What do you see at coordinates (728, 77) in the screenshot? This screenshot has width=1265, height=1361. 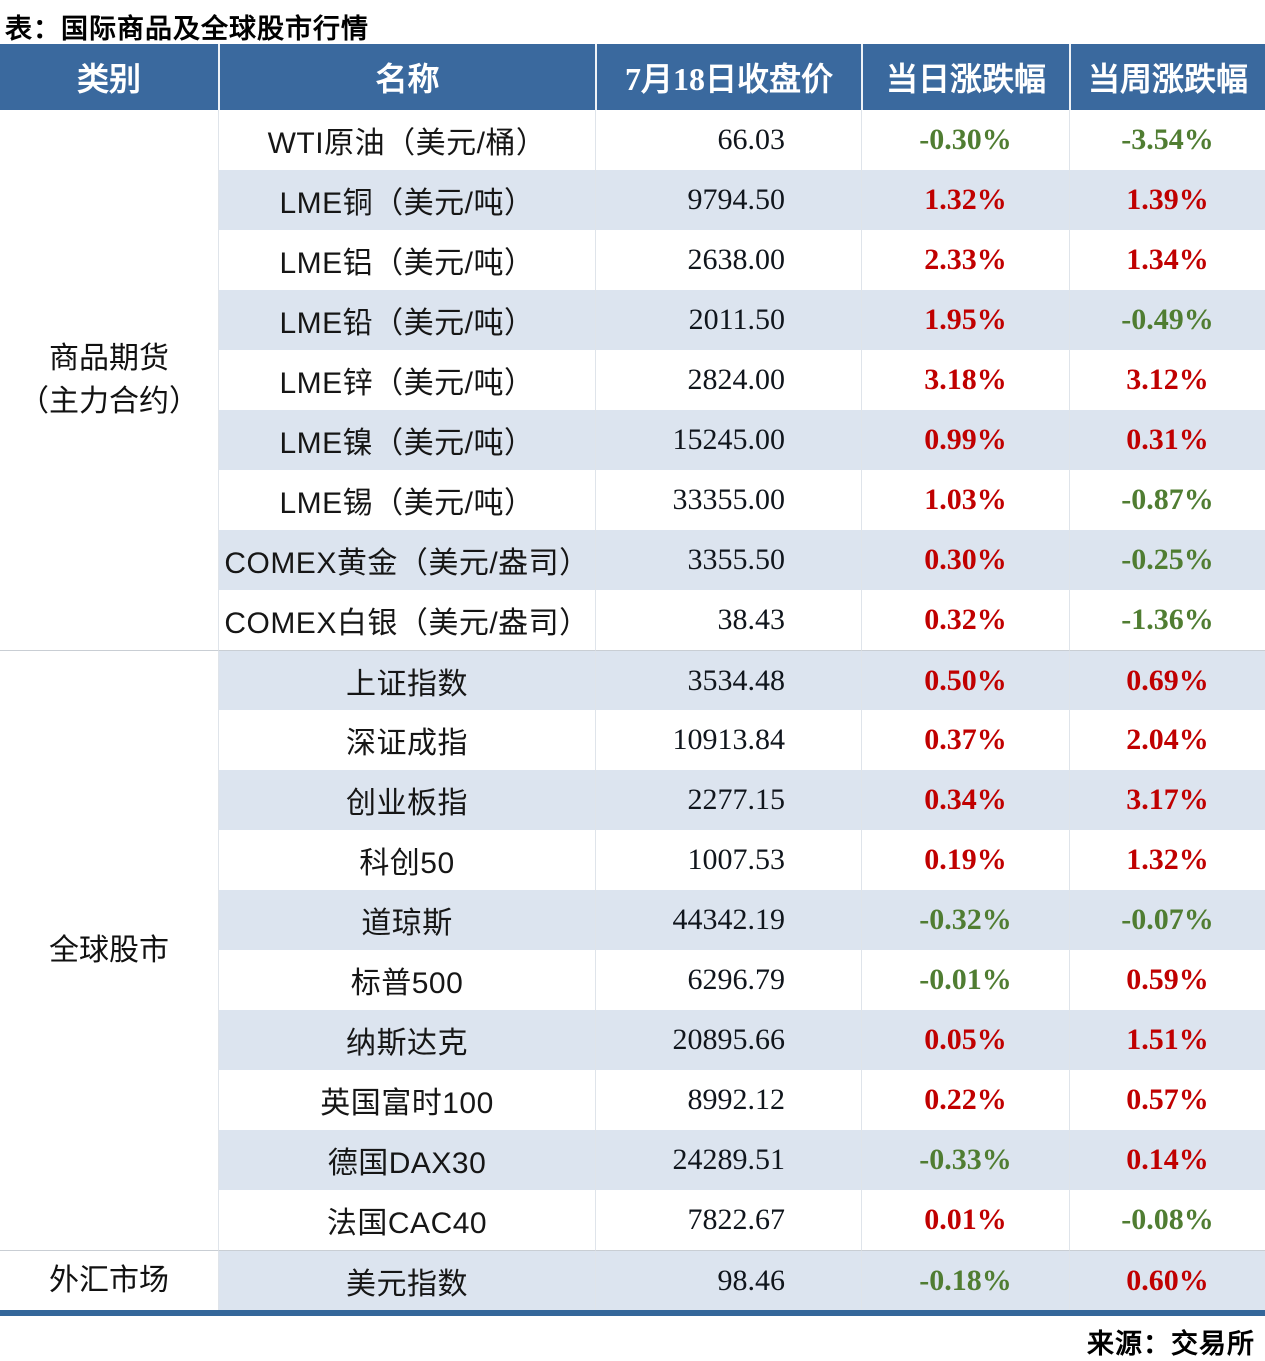 I see `header-cell-close-price: 7月18日收盘价` at bounding box center [728, 77].